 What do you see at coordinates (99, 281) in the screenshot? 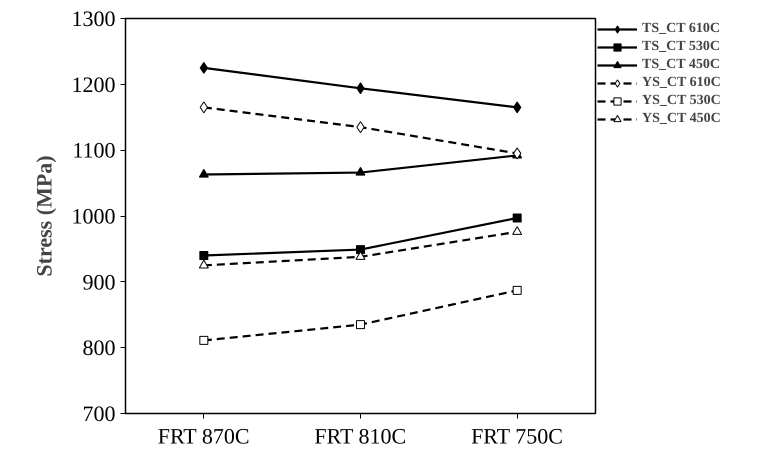
I see `y-tick-label: 900` at bounding box center [99, 281].